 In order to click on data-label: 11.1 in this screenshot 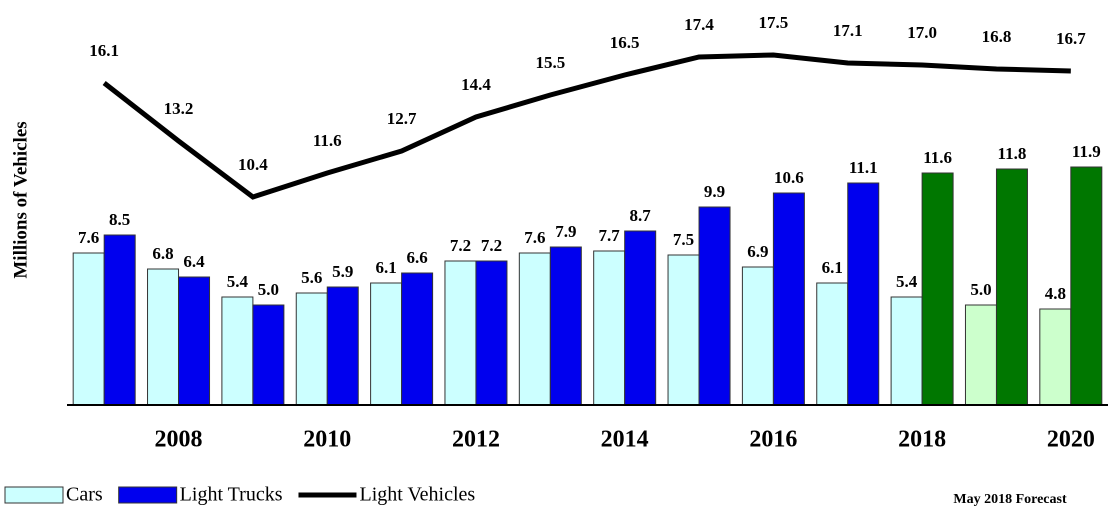, I will do `click(863, 167)`.